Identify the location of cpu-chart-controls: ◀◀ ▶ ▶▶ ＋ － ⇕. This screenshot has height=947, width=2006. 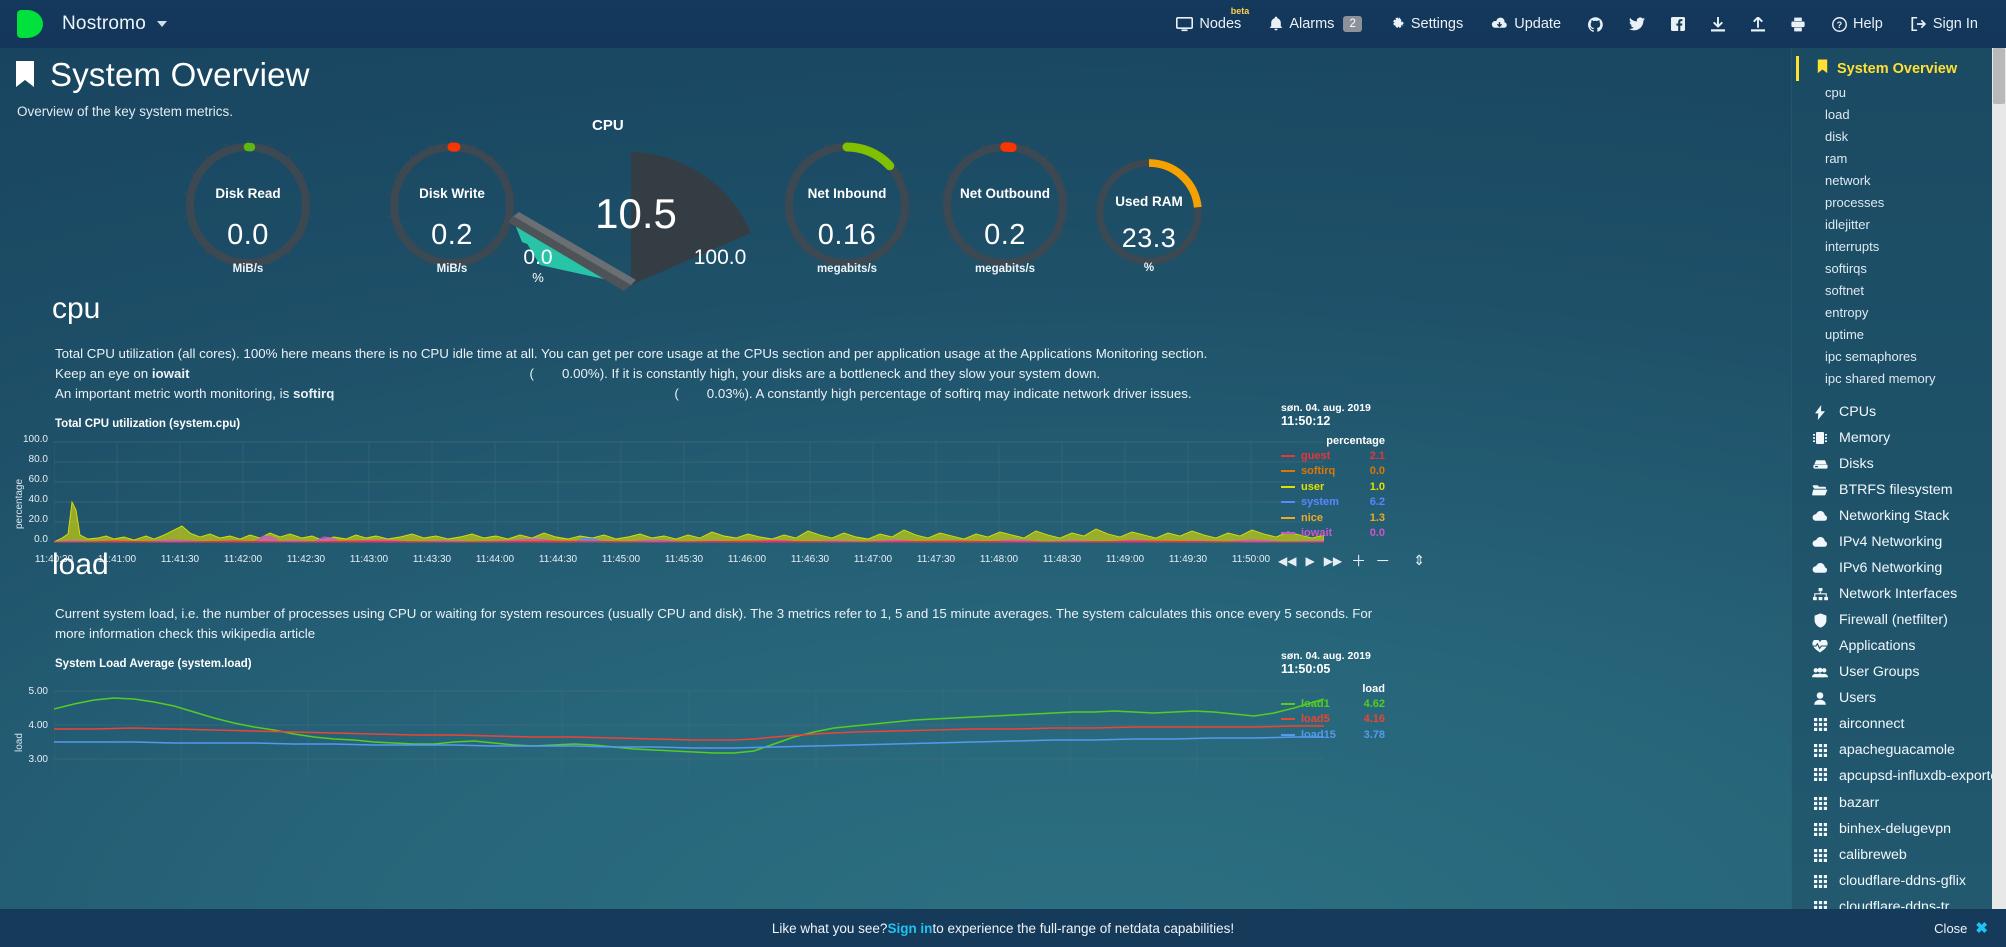
(1351, 560).